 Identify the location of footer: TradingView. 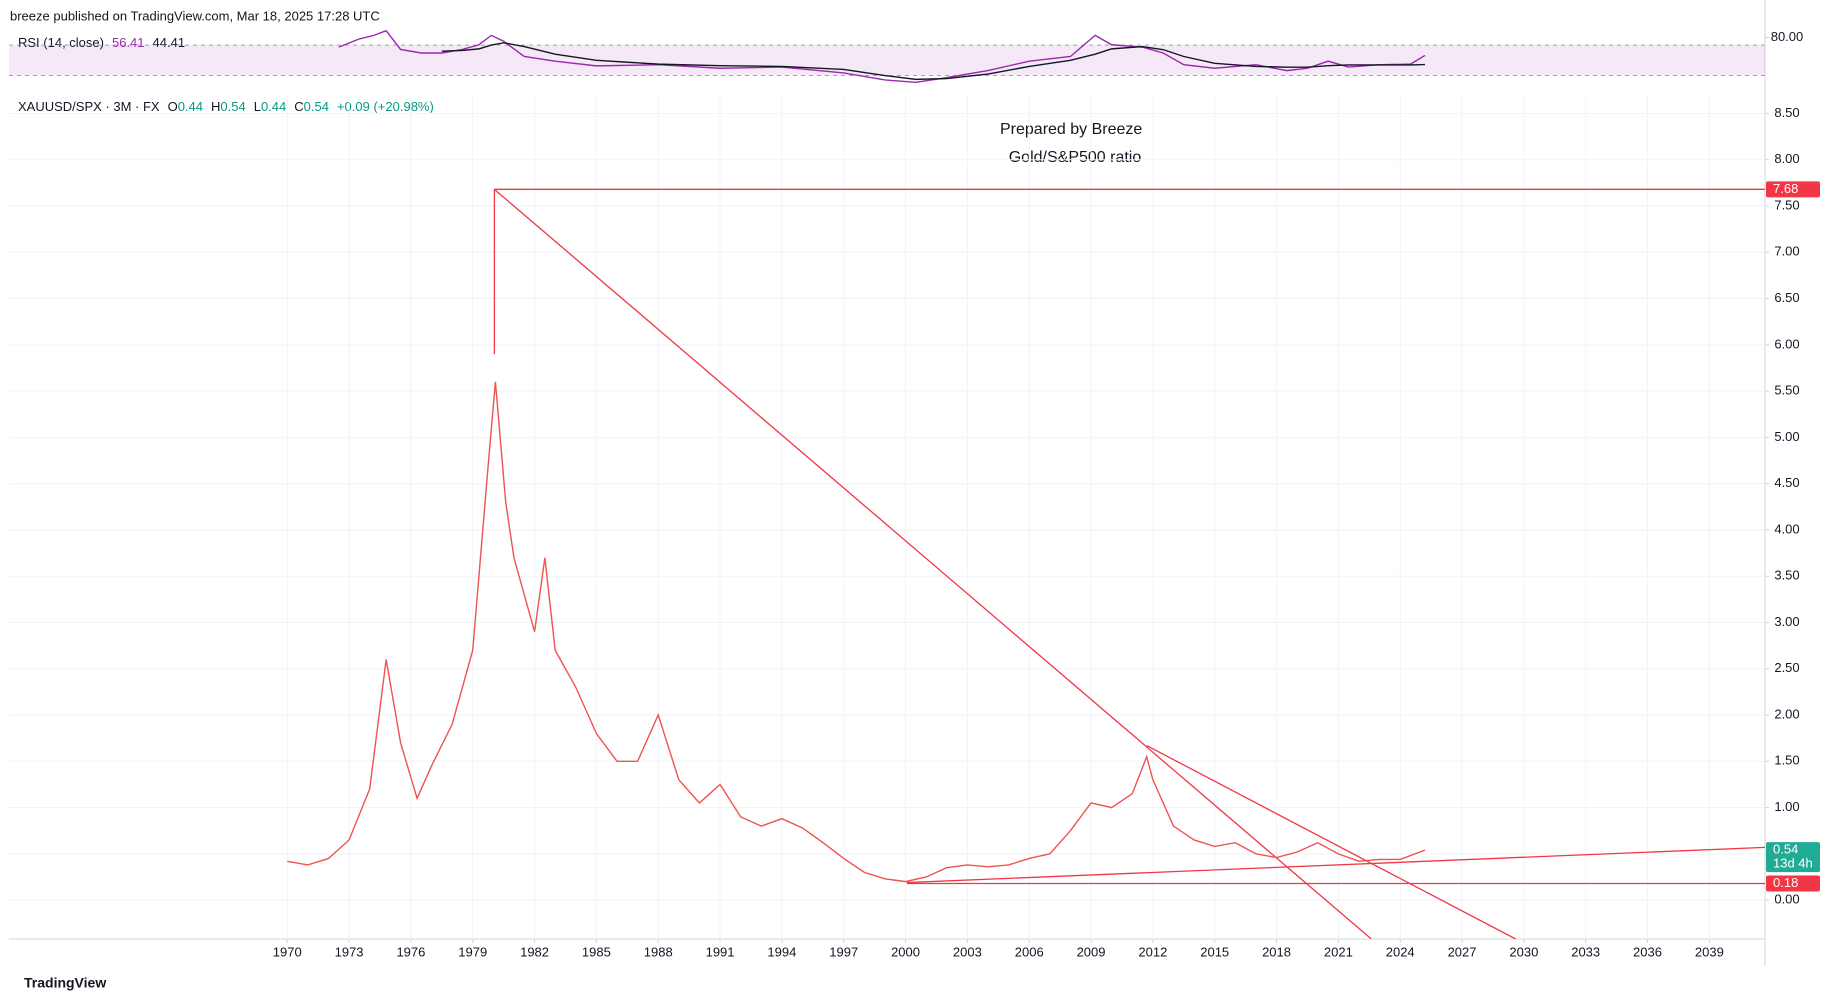
(65, 983).